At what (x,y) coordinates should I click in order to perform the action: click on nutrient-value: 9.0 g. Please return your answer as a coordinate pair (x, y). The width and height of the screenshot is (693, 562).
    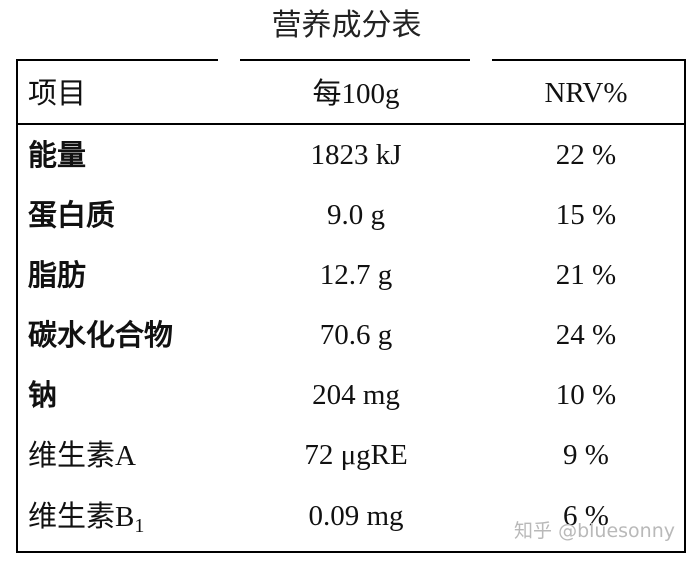
    Looking at the image, I should click on (356, 215).